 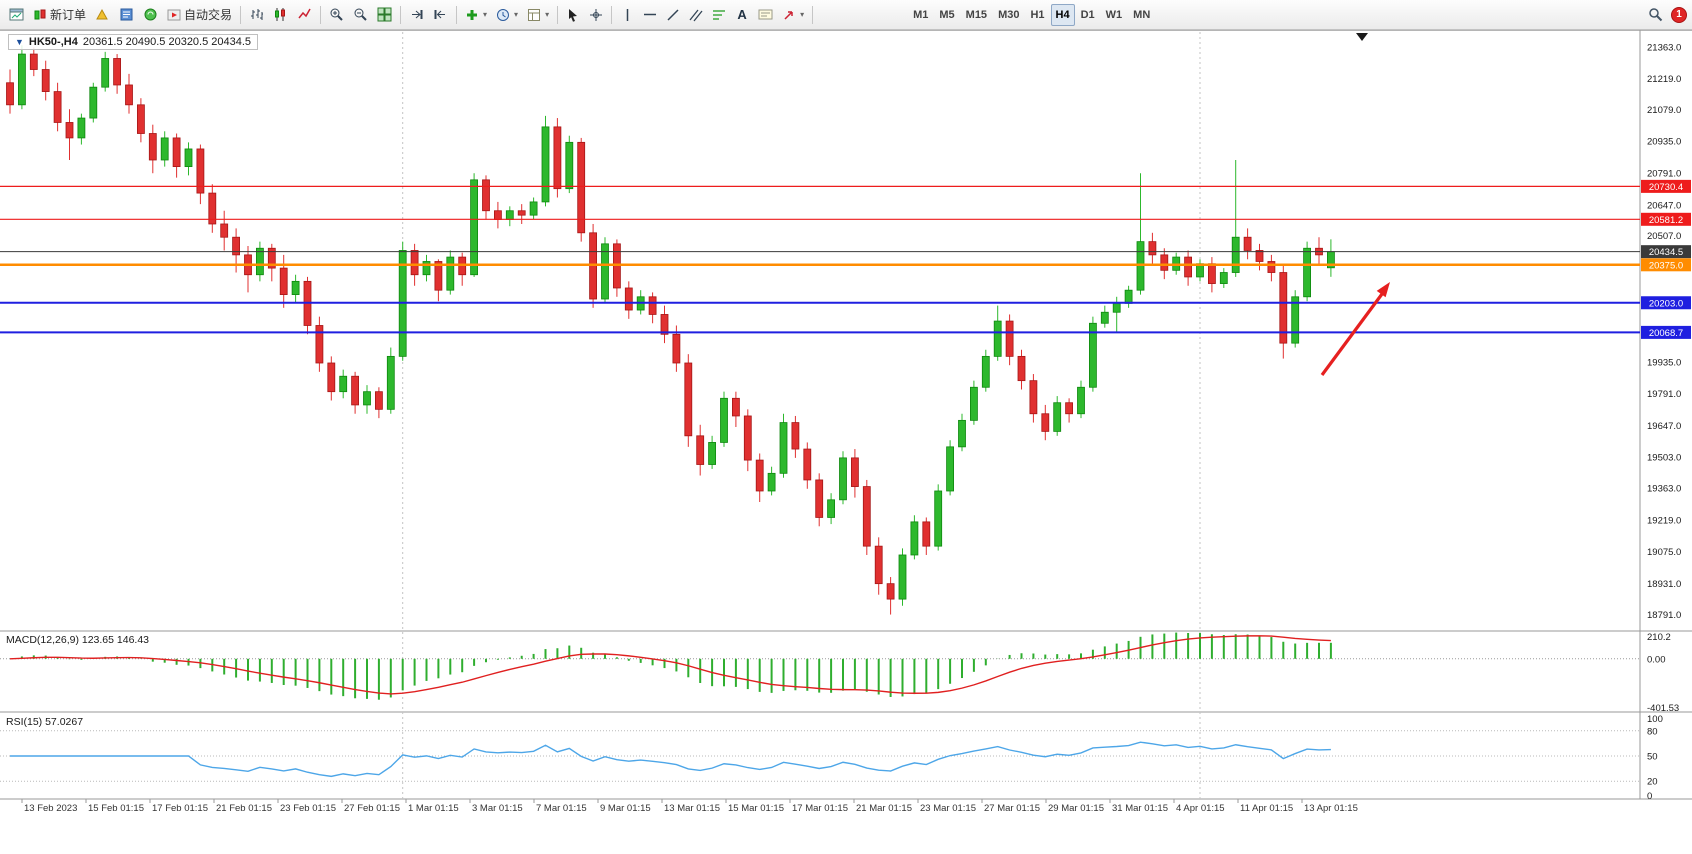 I want to click on indicators-plus-icon, so click(x=472, y=15).